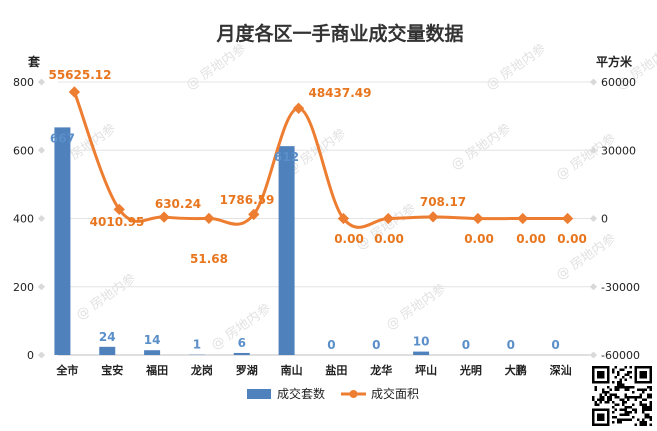 The height and width of the screenshot is (431, 657). I want to click on bar-value-label: 14, so click(152, 340).